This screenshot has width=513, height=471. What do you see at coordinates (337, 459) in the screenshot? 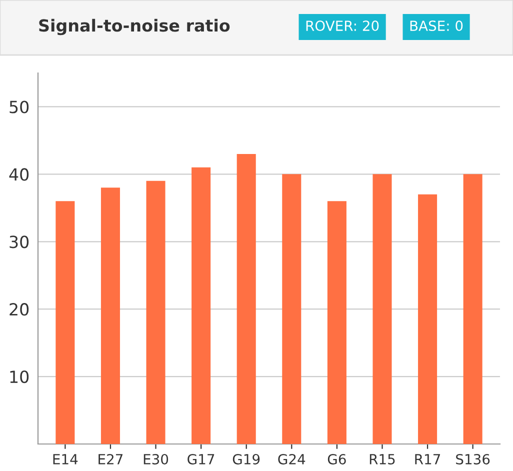
I see `x-tick-label: G6` at bounding box center [337, 459].